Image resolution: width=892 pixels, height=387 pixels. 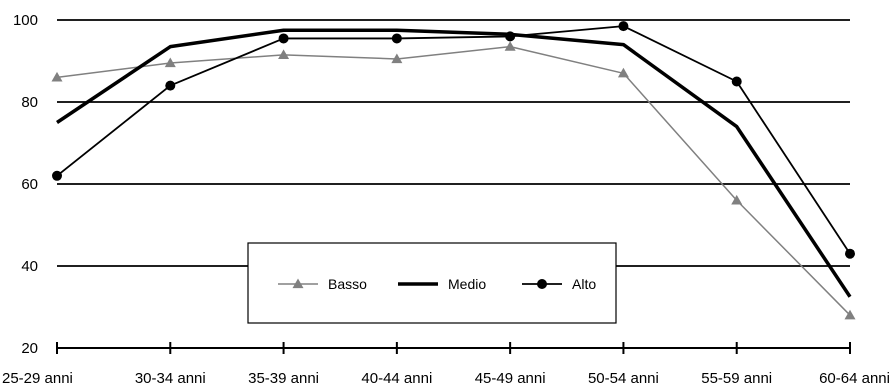 I want to click on x-tick-label: 40-44 anni, so click(x=396, y=378).